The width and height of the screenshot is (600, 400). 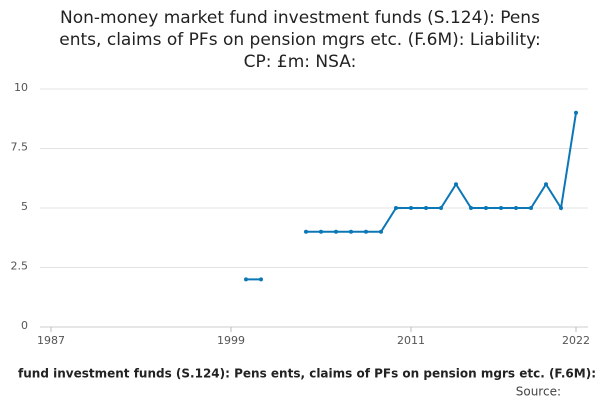 I want to click on chart-title: CP: £m: NSA:, so click(x=300, y=62).